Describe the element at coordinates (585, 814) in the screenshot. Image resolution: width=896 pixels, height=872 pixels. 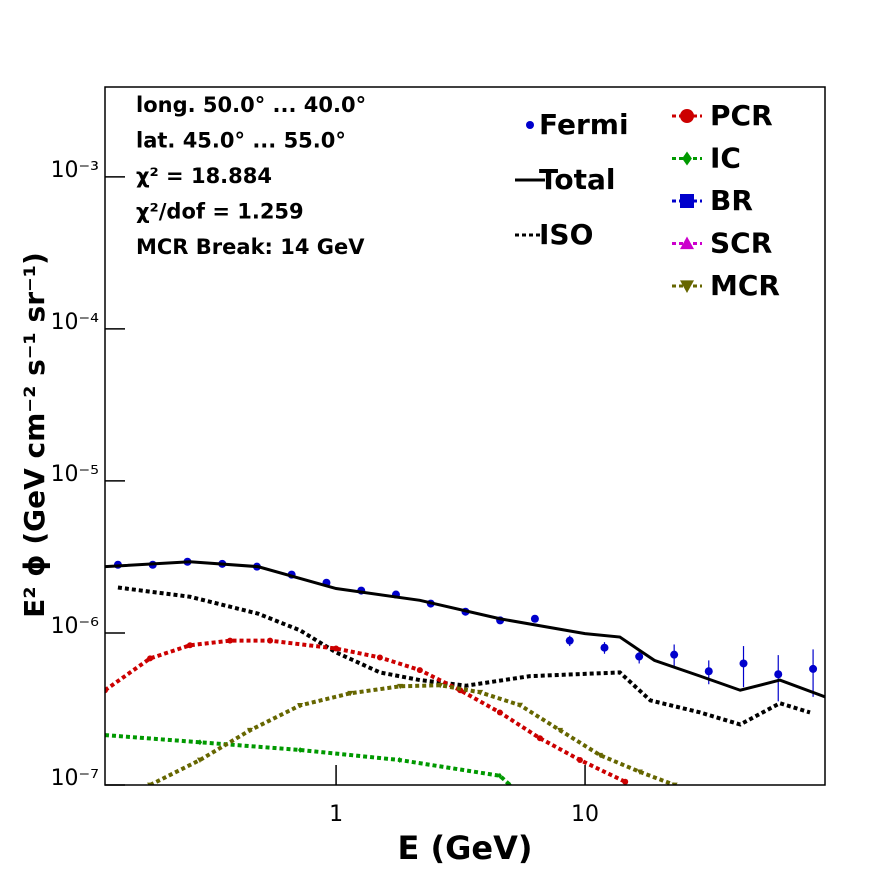
I see `x-tick-label: 10` at that location.